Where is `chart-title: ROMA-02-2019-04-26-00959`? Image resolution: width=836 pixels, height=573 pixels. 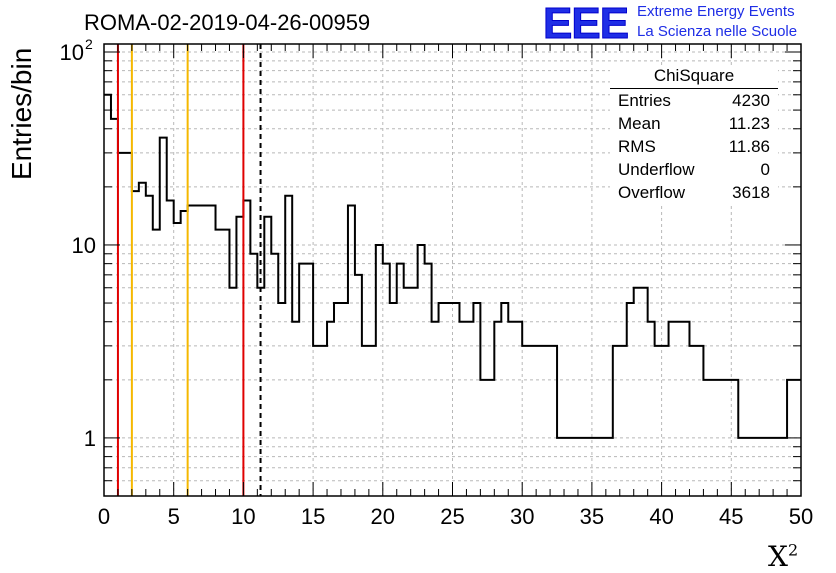
chart-title: ROMA-02-2019-04-26-00959 is located at coordinates (227, 22).